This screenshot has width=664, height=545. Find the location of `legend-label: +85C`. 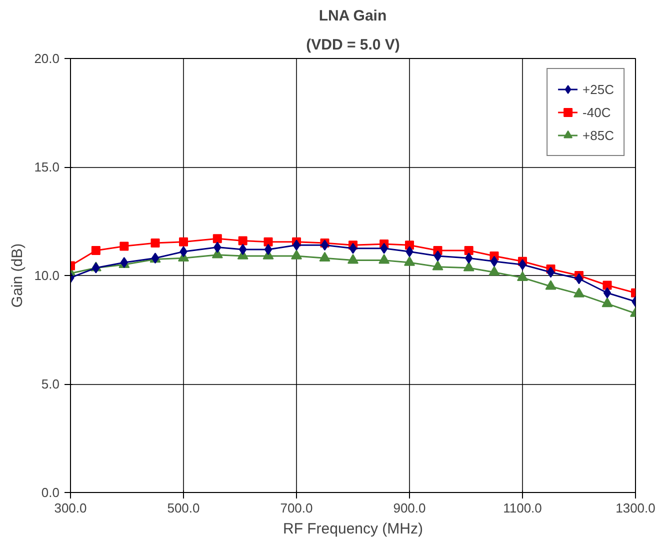

legend-label: +85C is located at coordinates (598, 135).